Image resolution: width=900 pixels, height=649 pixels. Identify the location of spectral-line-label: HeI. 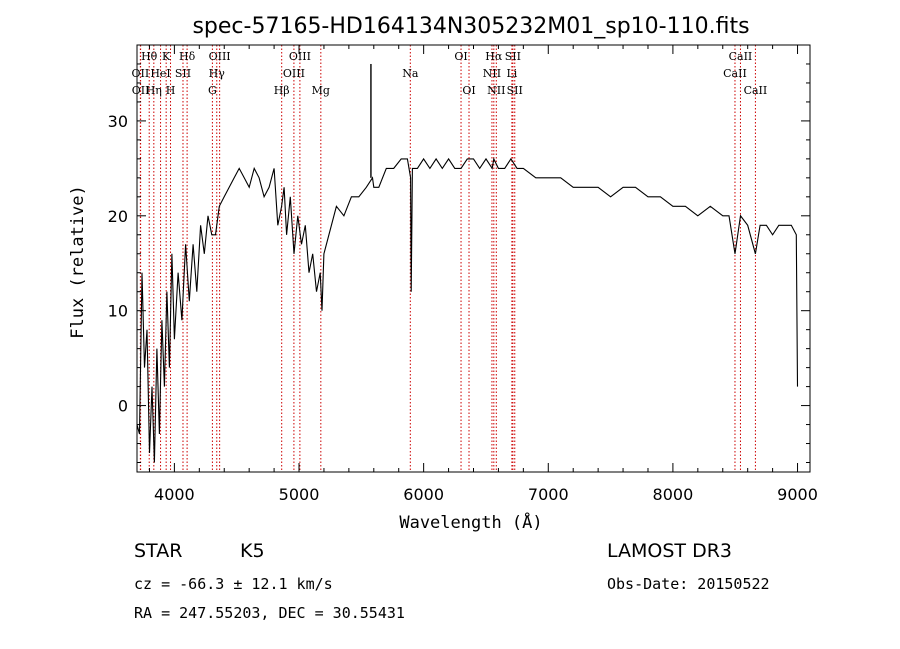
(160, 73).